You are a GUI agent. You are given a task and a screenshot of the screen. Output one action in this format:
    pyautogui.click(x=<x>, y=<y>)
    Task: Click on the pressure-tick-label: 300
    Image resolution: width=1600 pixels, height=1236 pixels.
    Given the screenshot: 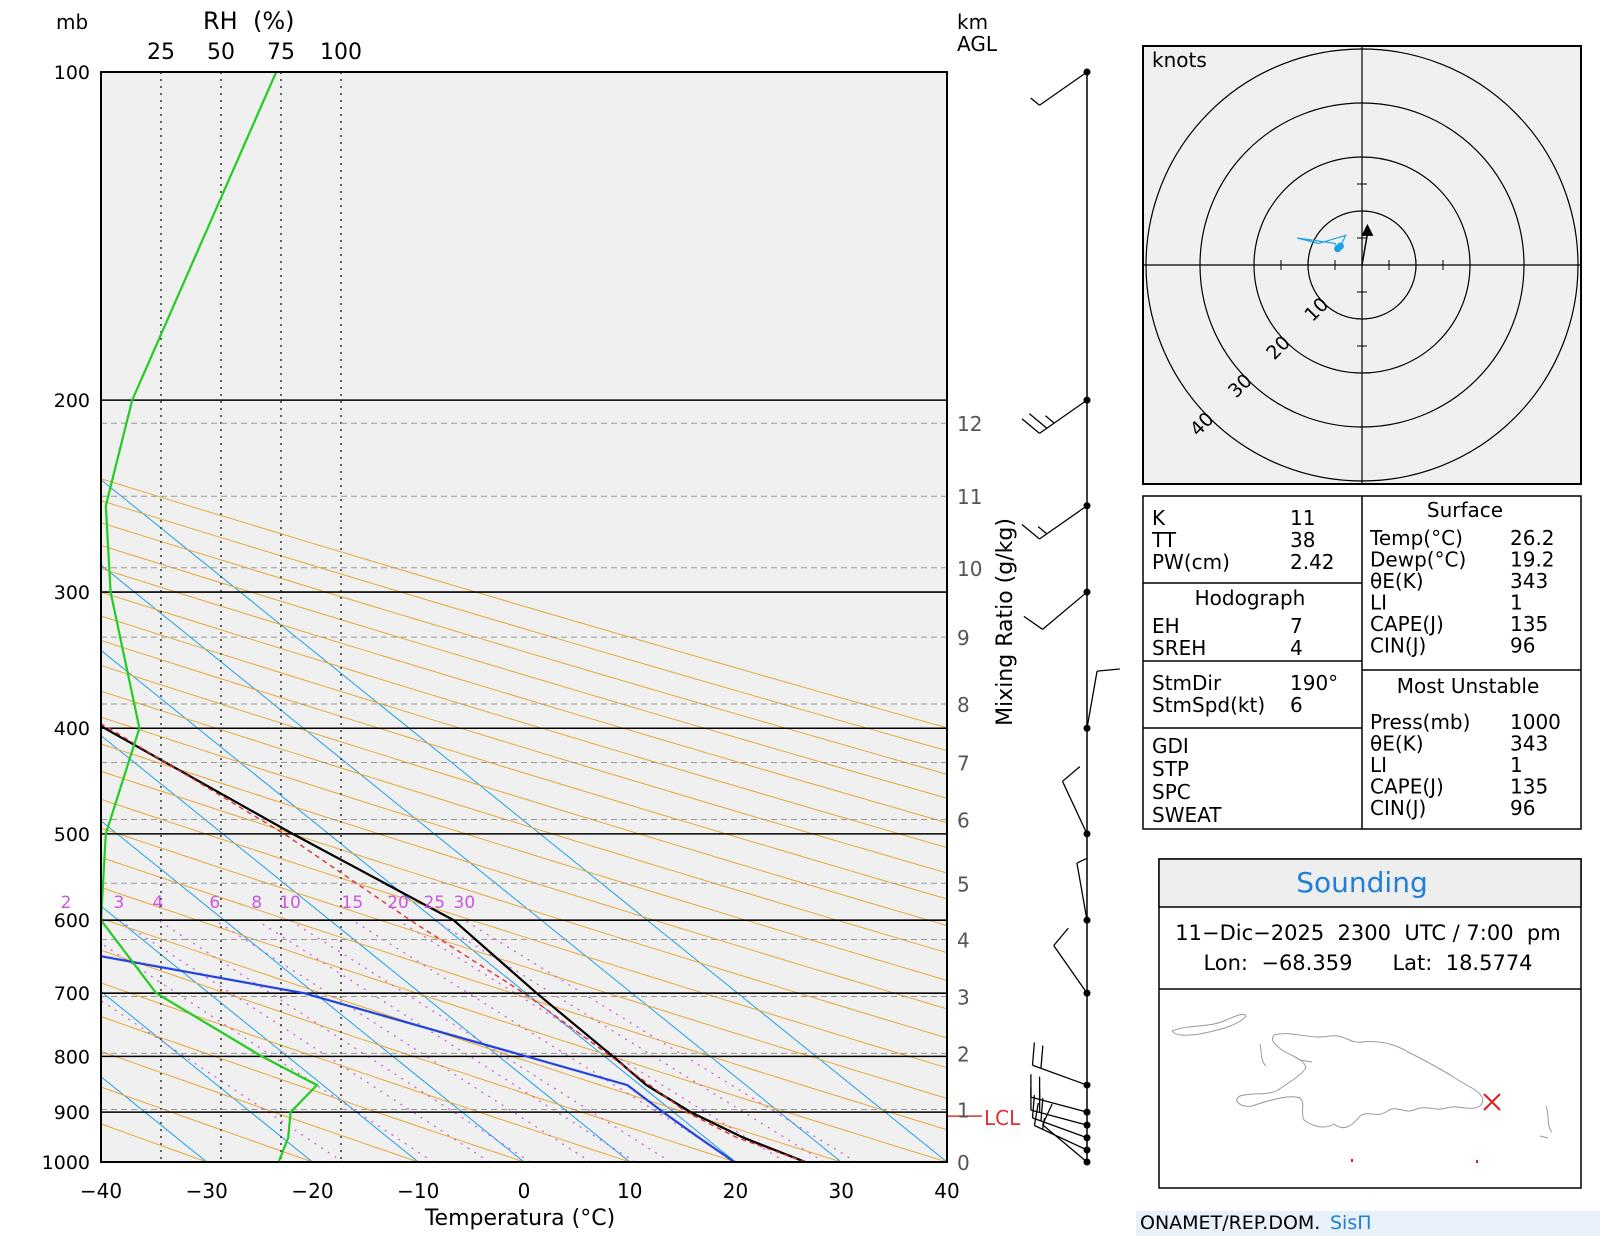 What is the action you would take?
    pyautogui.click(x=72, y=593)
    